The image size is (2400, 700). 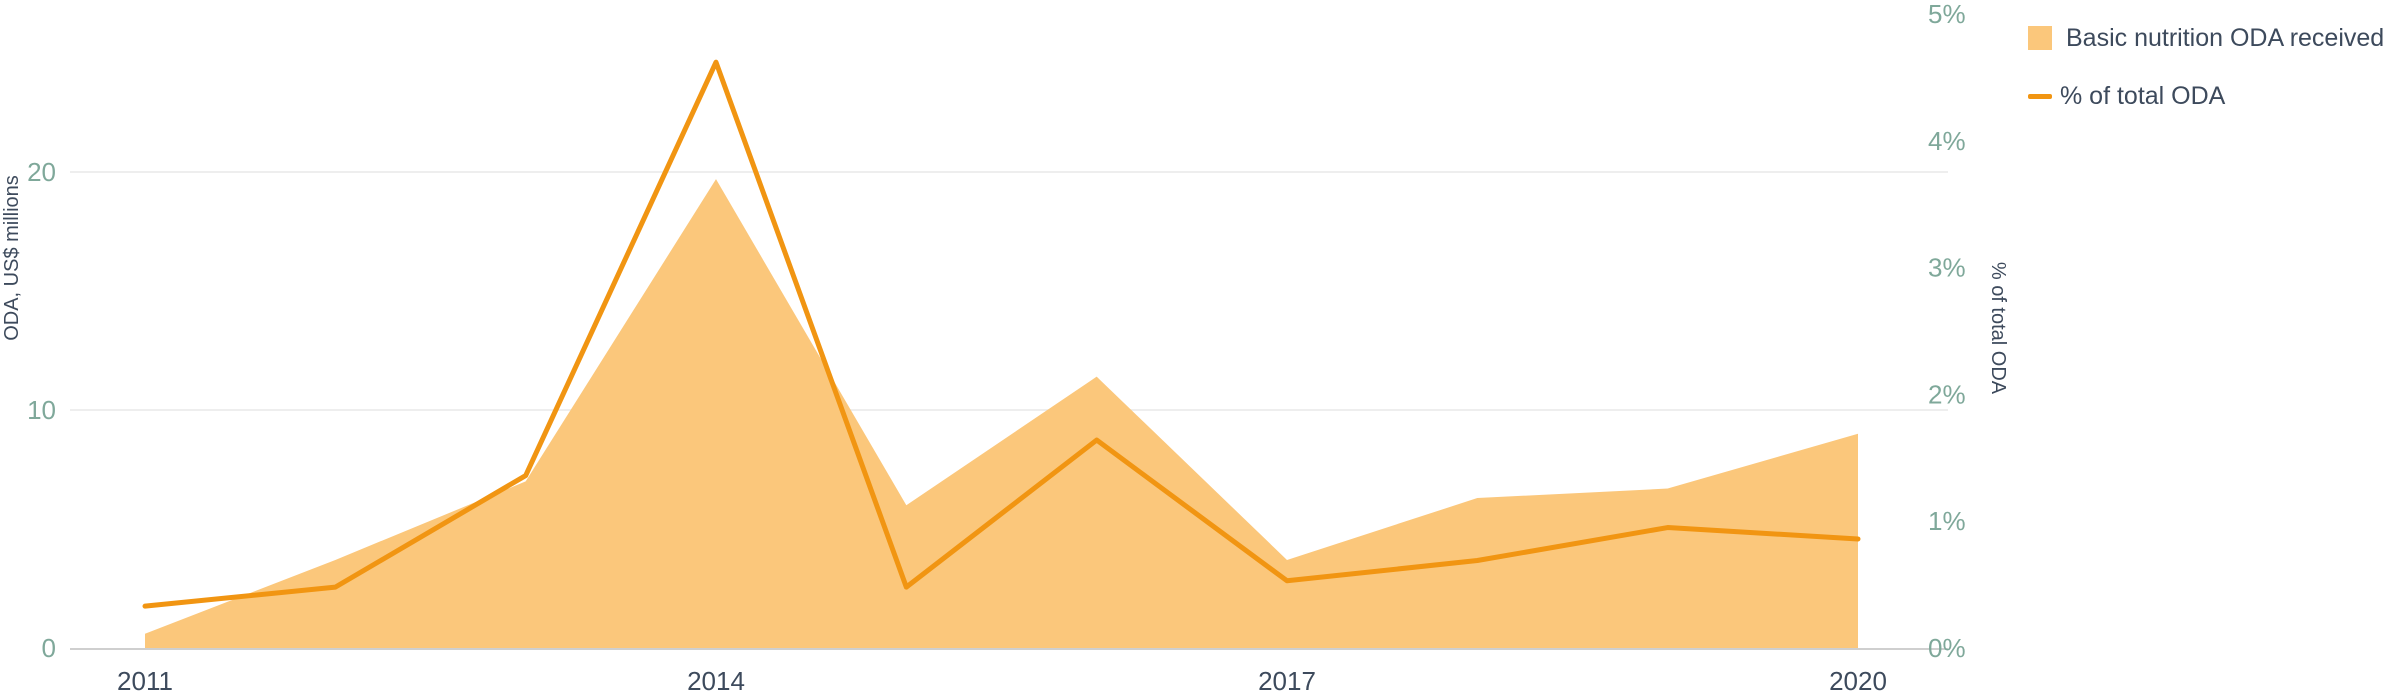 What do you see at coordinates (12, 258) in the screenshot?
I see `left-axis-title: ODA, US$ millions` at bounding box center [12, 258].